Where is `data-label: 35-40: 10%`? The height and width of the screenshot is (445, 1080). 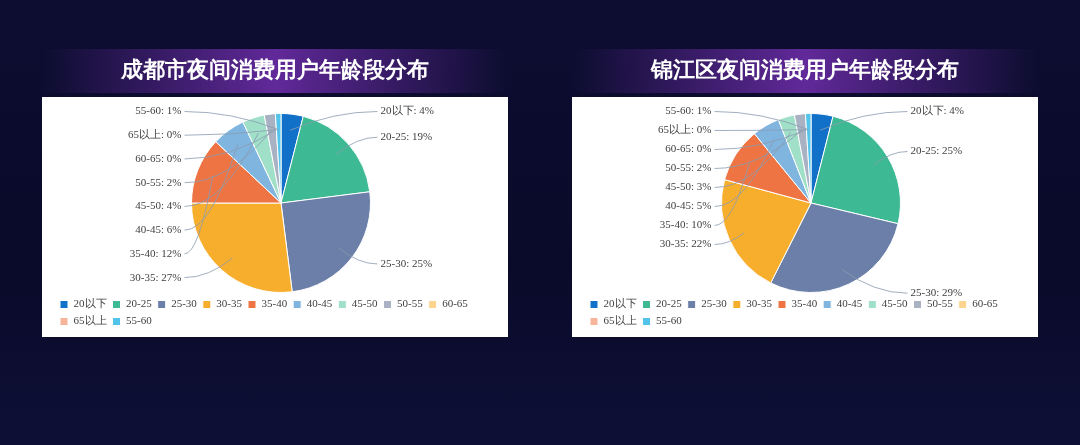
data-label: 35-40: 10% is located at coordinates (685, 224).